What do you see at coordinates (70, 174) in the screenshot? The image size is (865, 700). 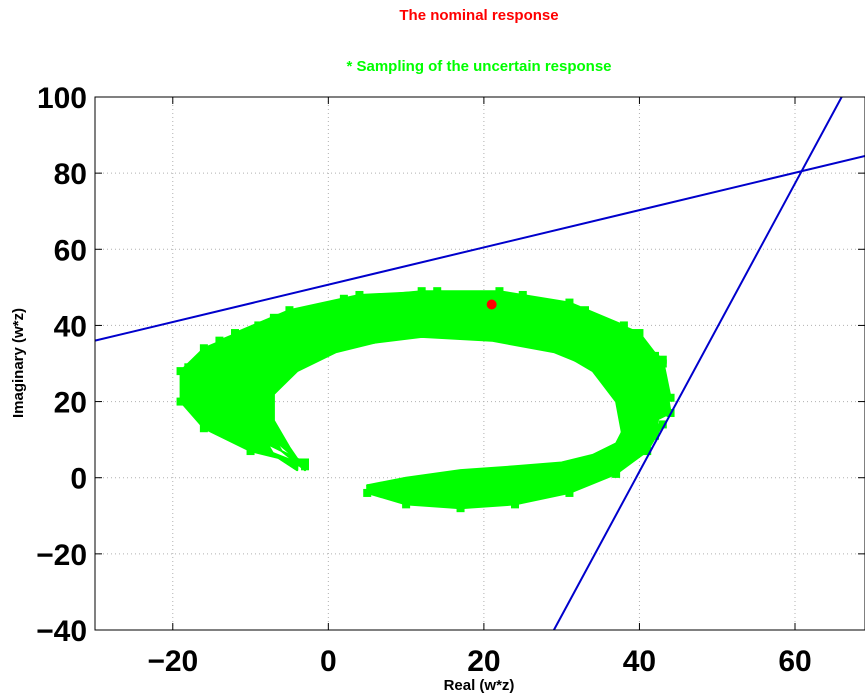 I see `y-tick-label: 80` at bounding box center [70, 174].